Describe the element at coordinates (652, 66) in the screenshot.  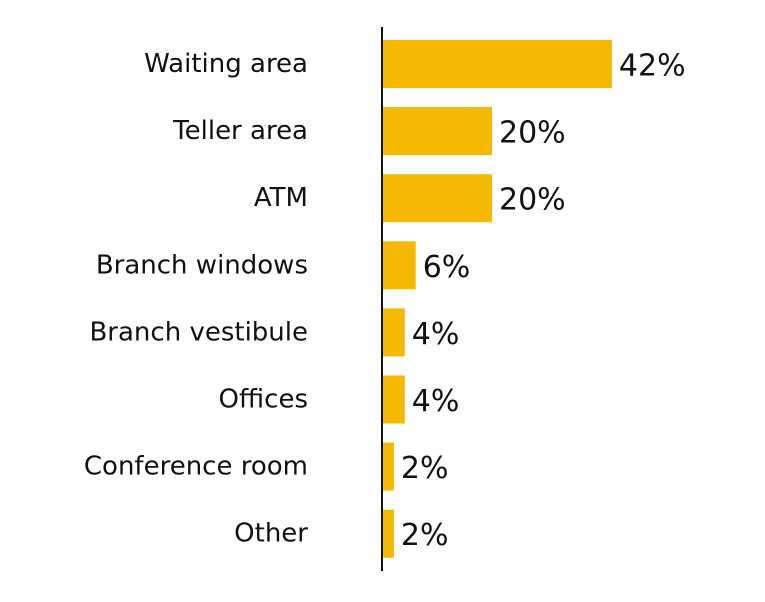
I see `value-label: 42%` at that location.